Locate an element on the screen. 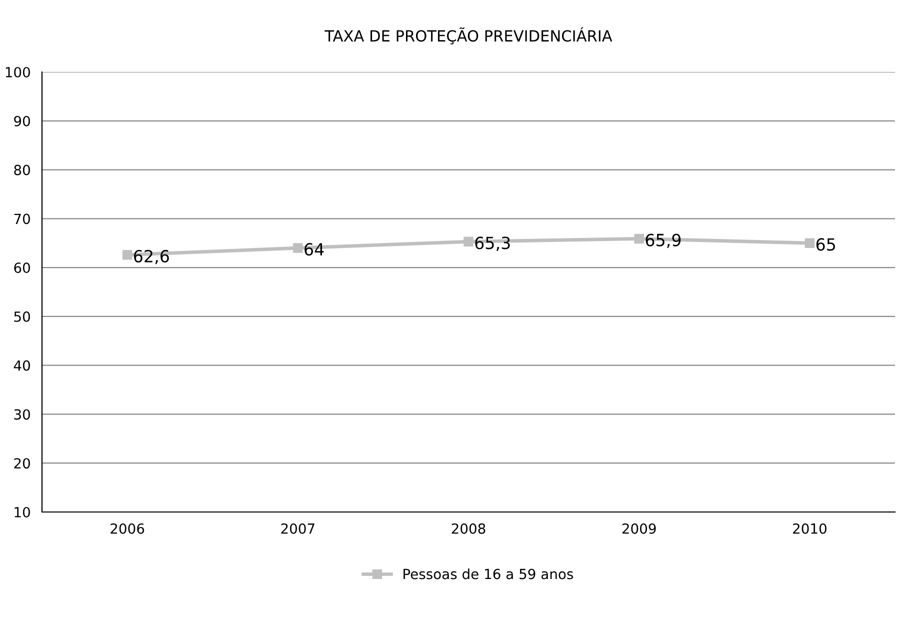 The width and height of the screenshot is (905, 635). y-tick-label: 40 is located at coordinates (22, 365).